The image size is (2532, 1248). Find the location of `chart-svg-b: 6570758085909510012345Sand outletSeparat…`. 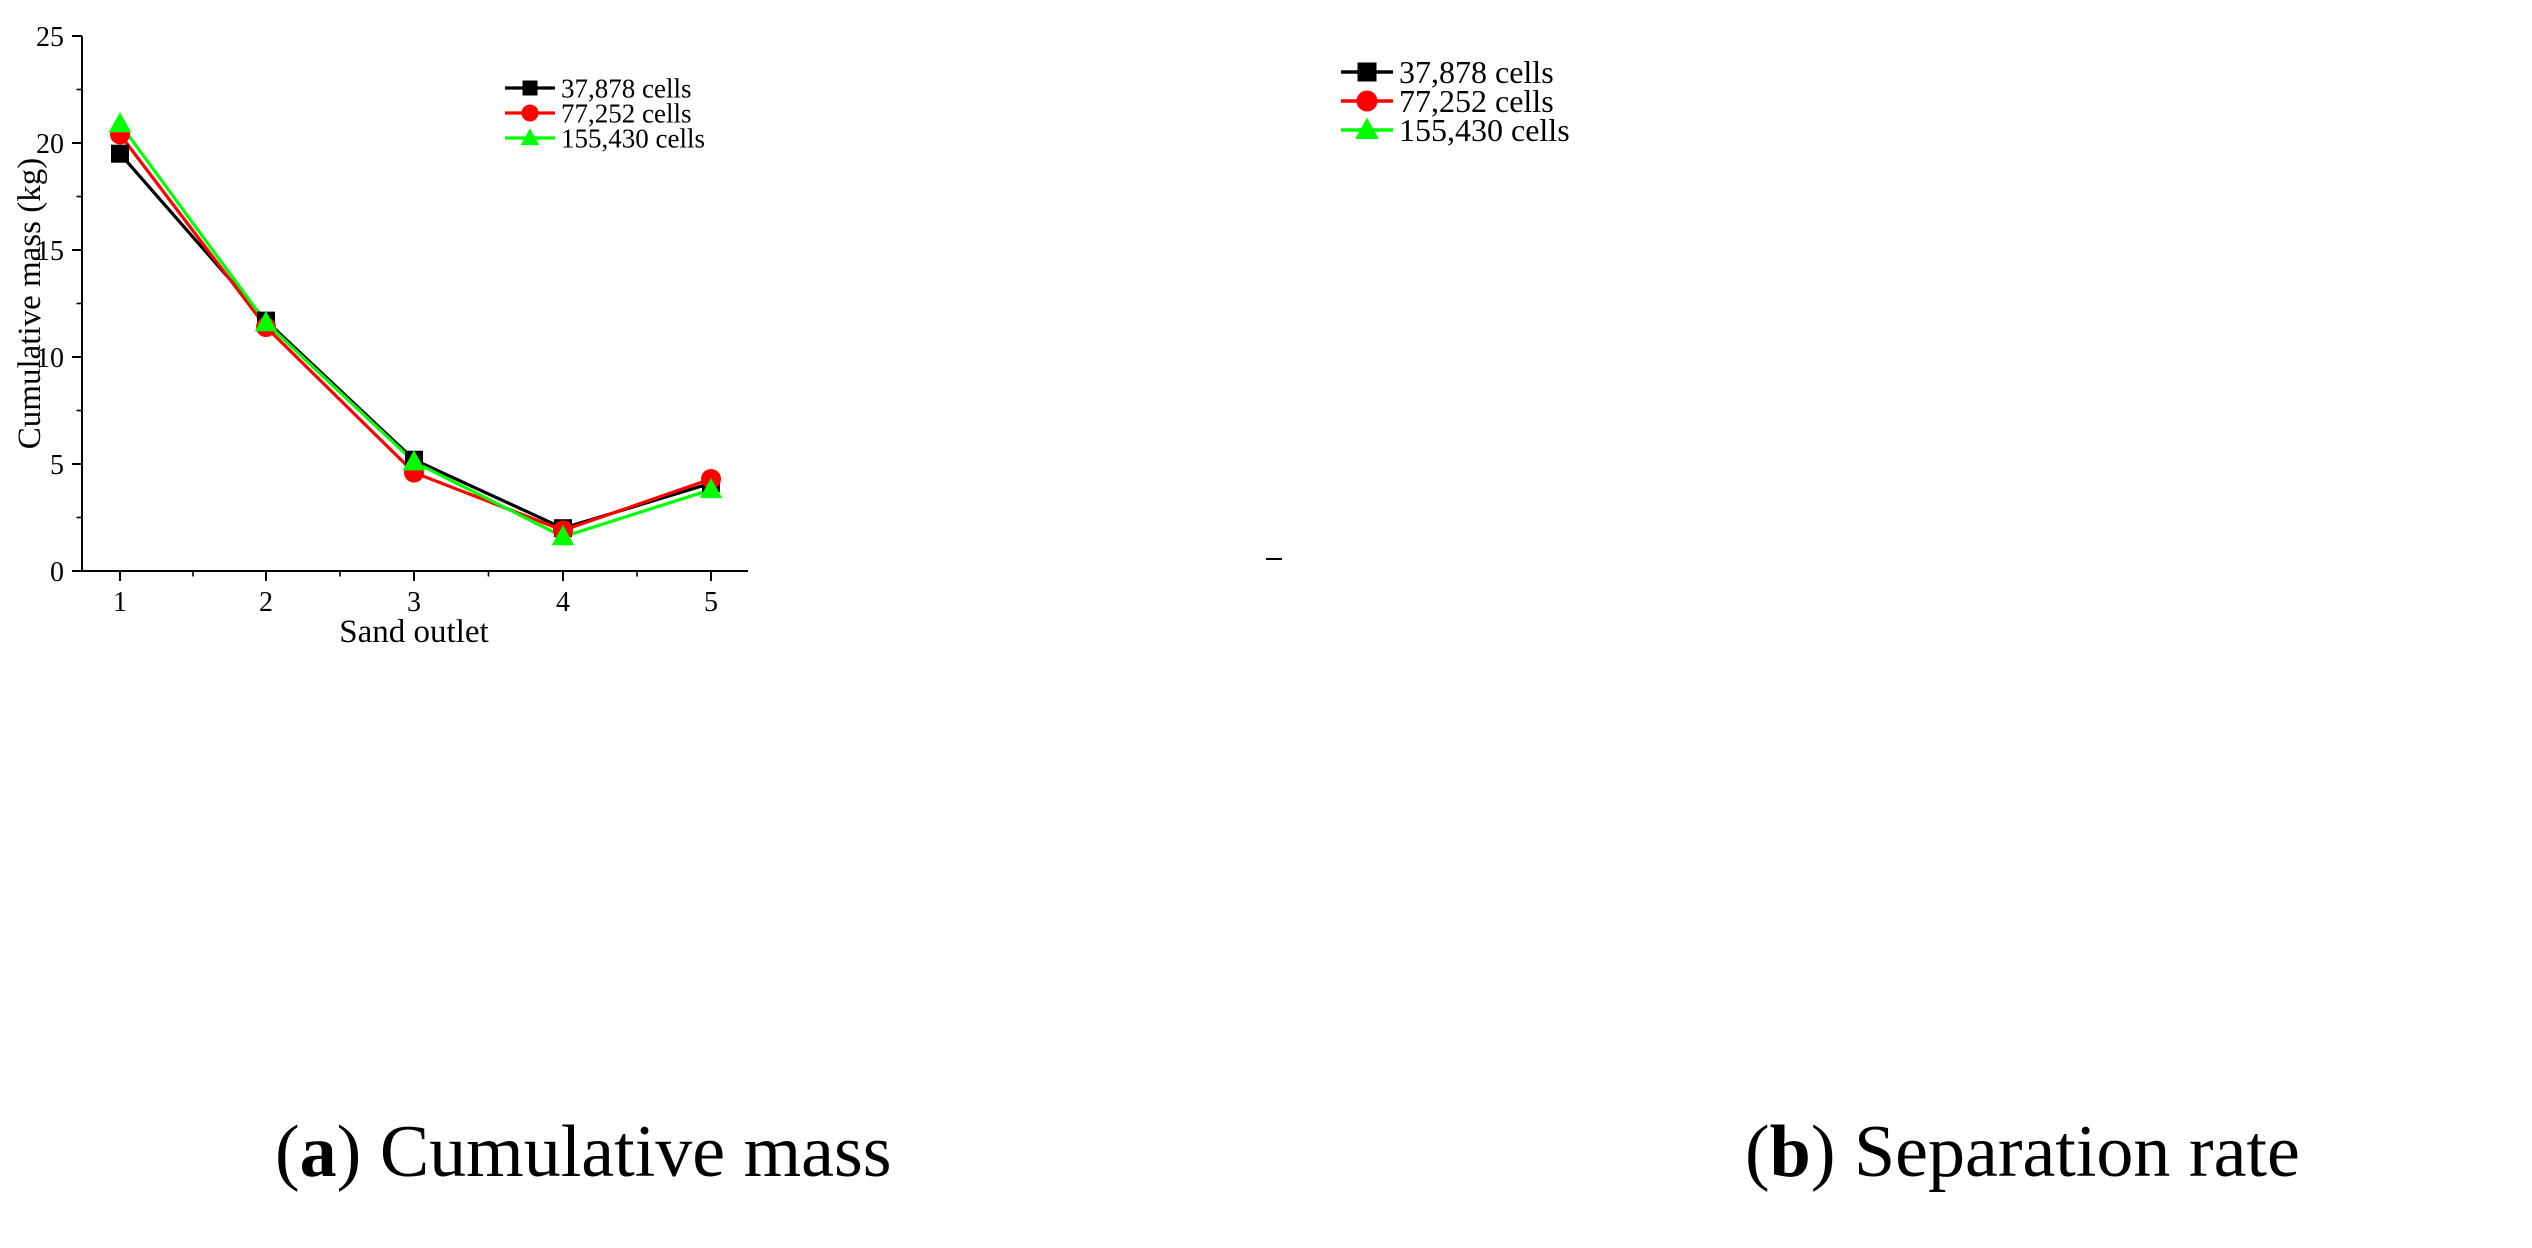

chart-svg-b: 6570758085909510012345Sand outletSeparat… is located at coordinates (1418, 307).